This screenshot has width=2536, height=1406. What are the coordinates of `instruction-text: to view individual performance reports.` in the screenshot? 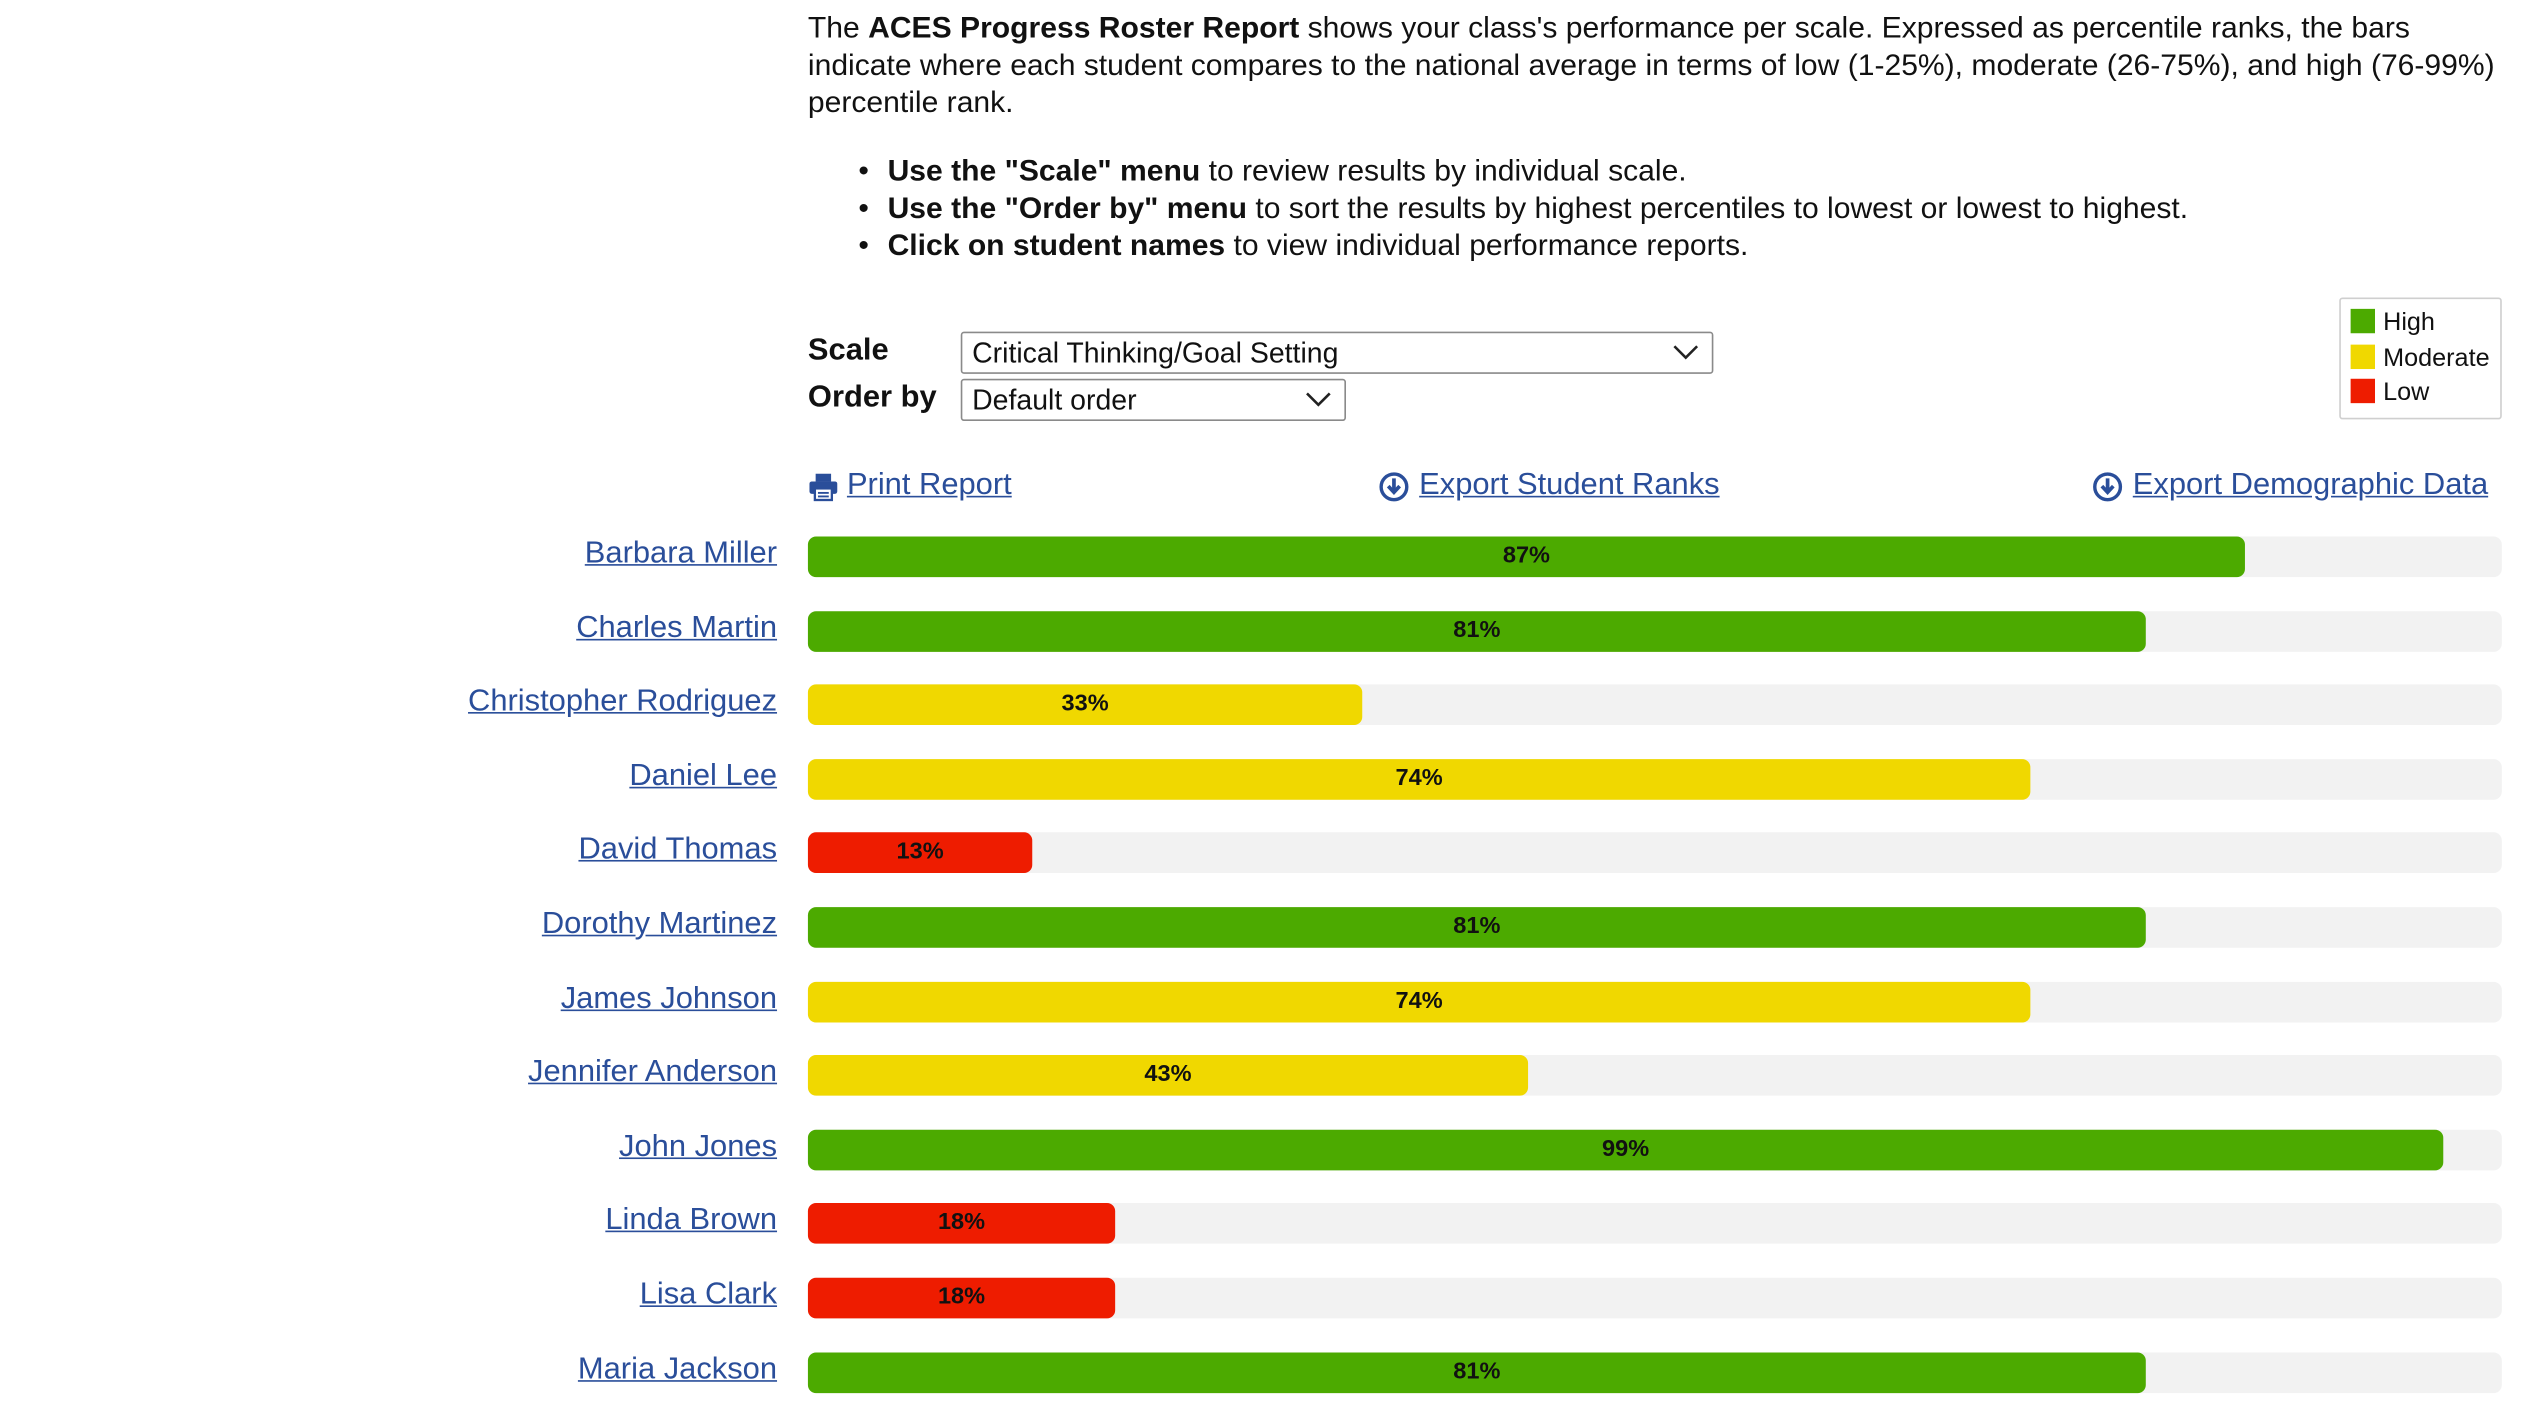 It's located at (1487, 244).